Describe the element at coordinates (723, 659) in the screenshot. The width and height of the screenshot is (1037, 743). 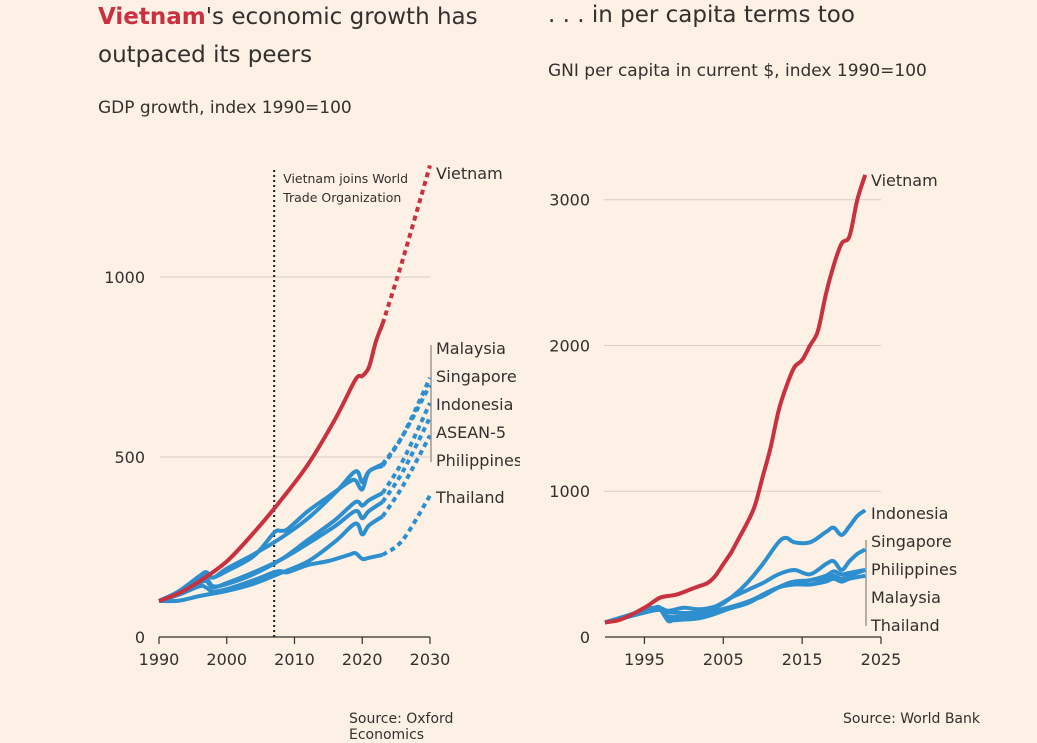
I see `x-tick-label-2005: 2005` at that location.